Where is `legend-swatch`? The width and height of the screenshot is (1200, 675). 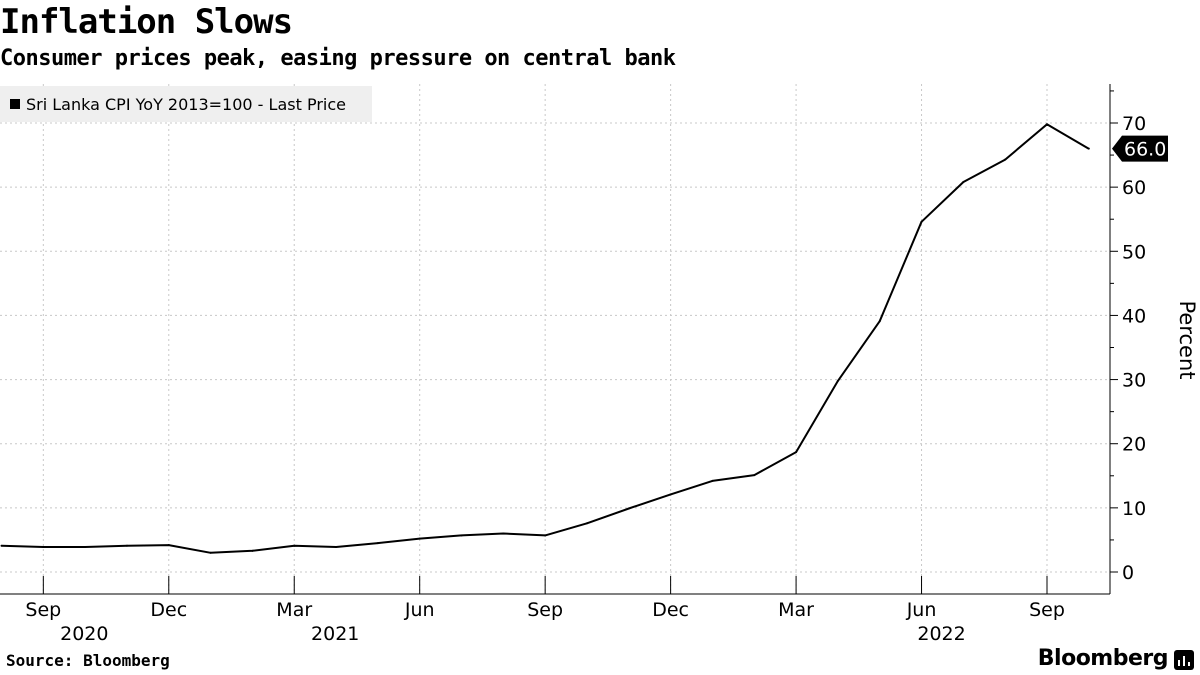
legend-swatch is located at coordinates (15, 104).